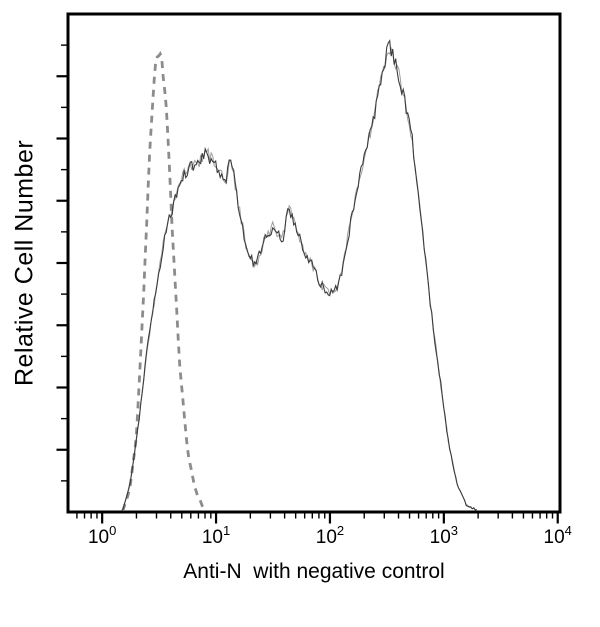  Describe the element at coordinates (314, 571) in the screenshot. I see `x-axis-label: Anti-N with negative control` at that location.